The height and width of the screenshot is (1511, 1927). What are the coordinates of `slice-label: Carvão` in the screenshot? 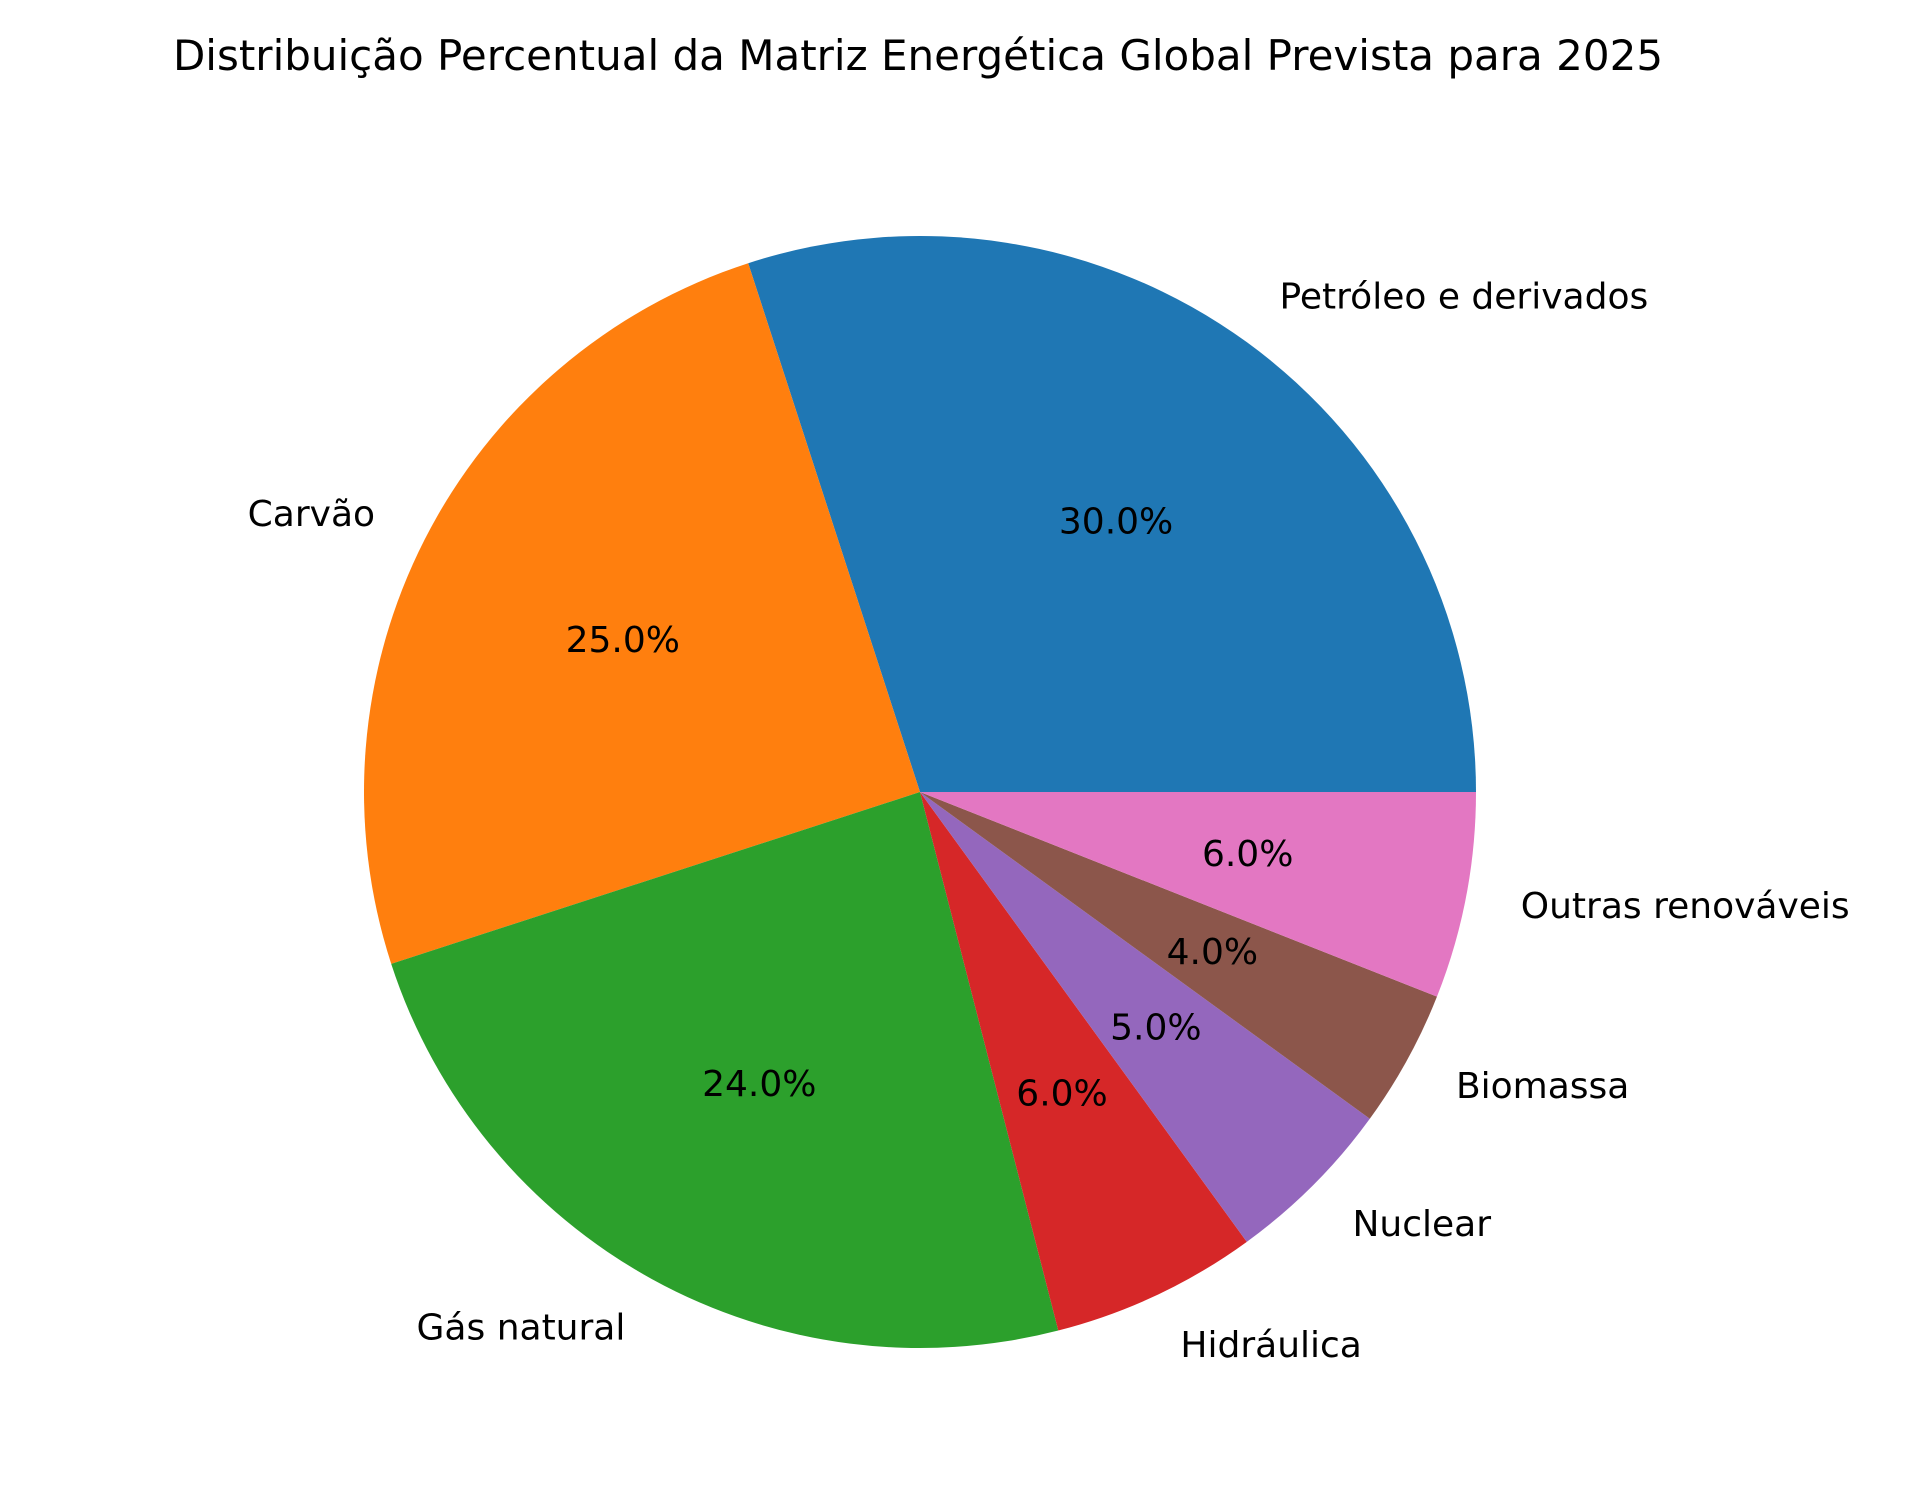 It's located at (311, 514).